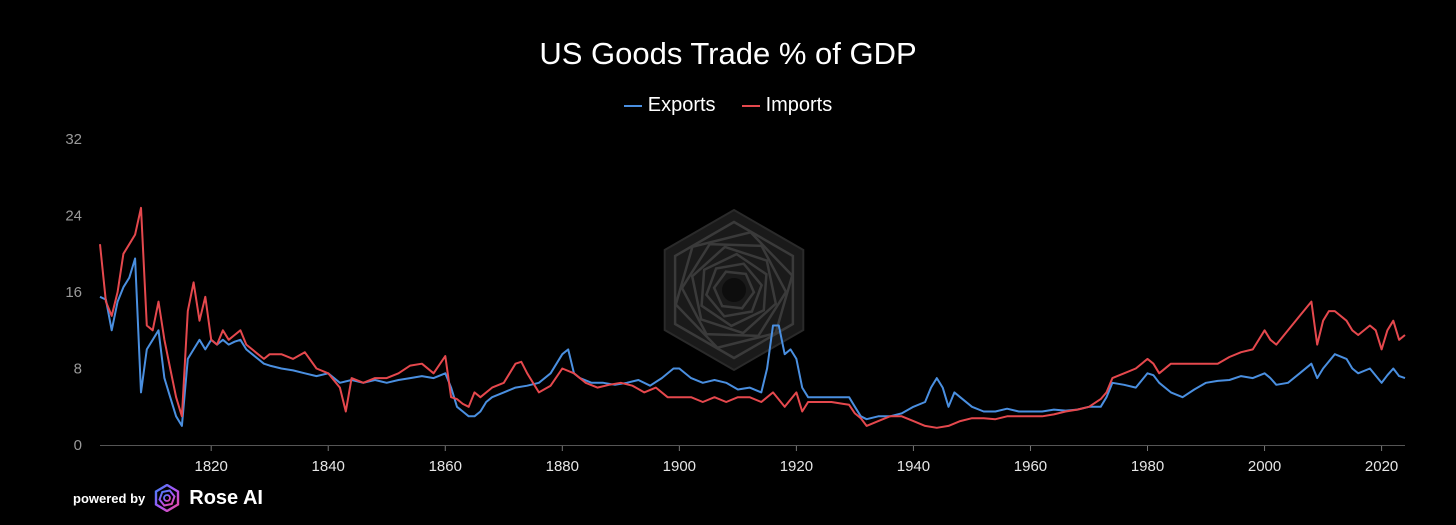 Image resolution: width=1456 pixels, height=525 pixels. Describe the element at coordinates (1147, 466) in the screenshot. I see `x-tick-label-1980: 1980` at that location.